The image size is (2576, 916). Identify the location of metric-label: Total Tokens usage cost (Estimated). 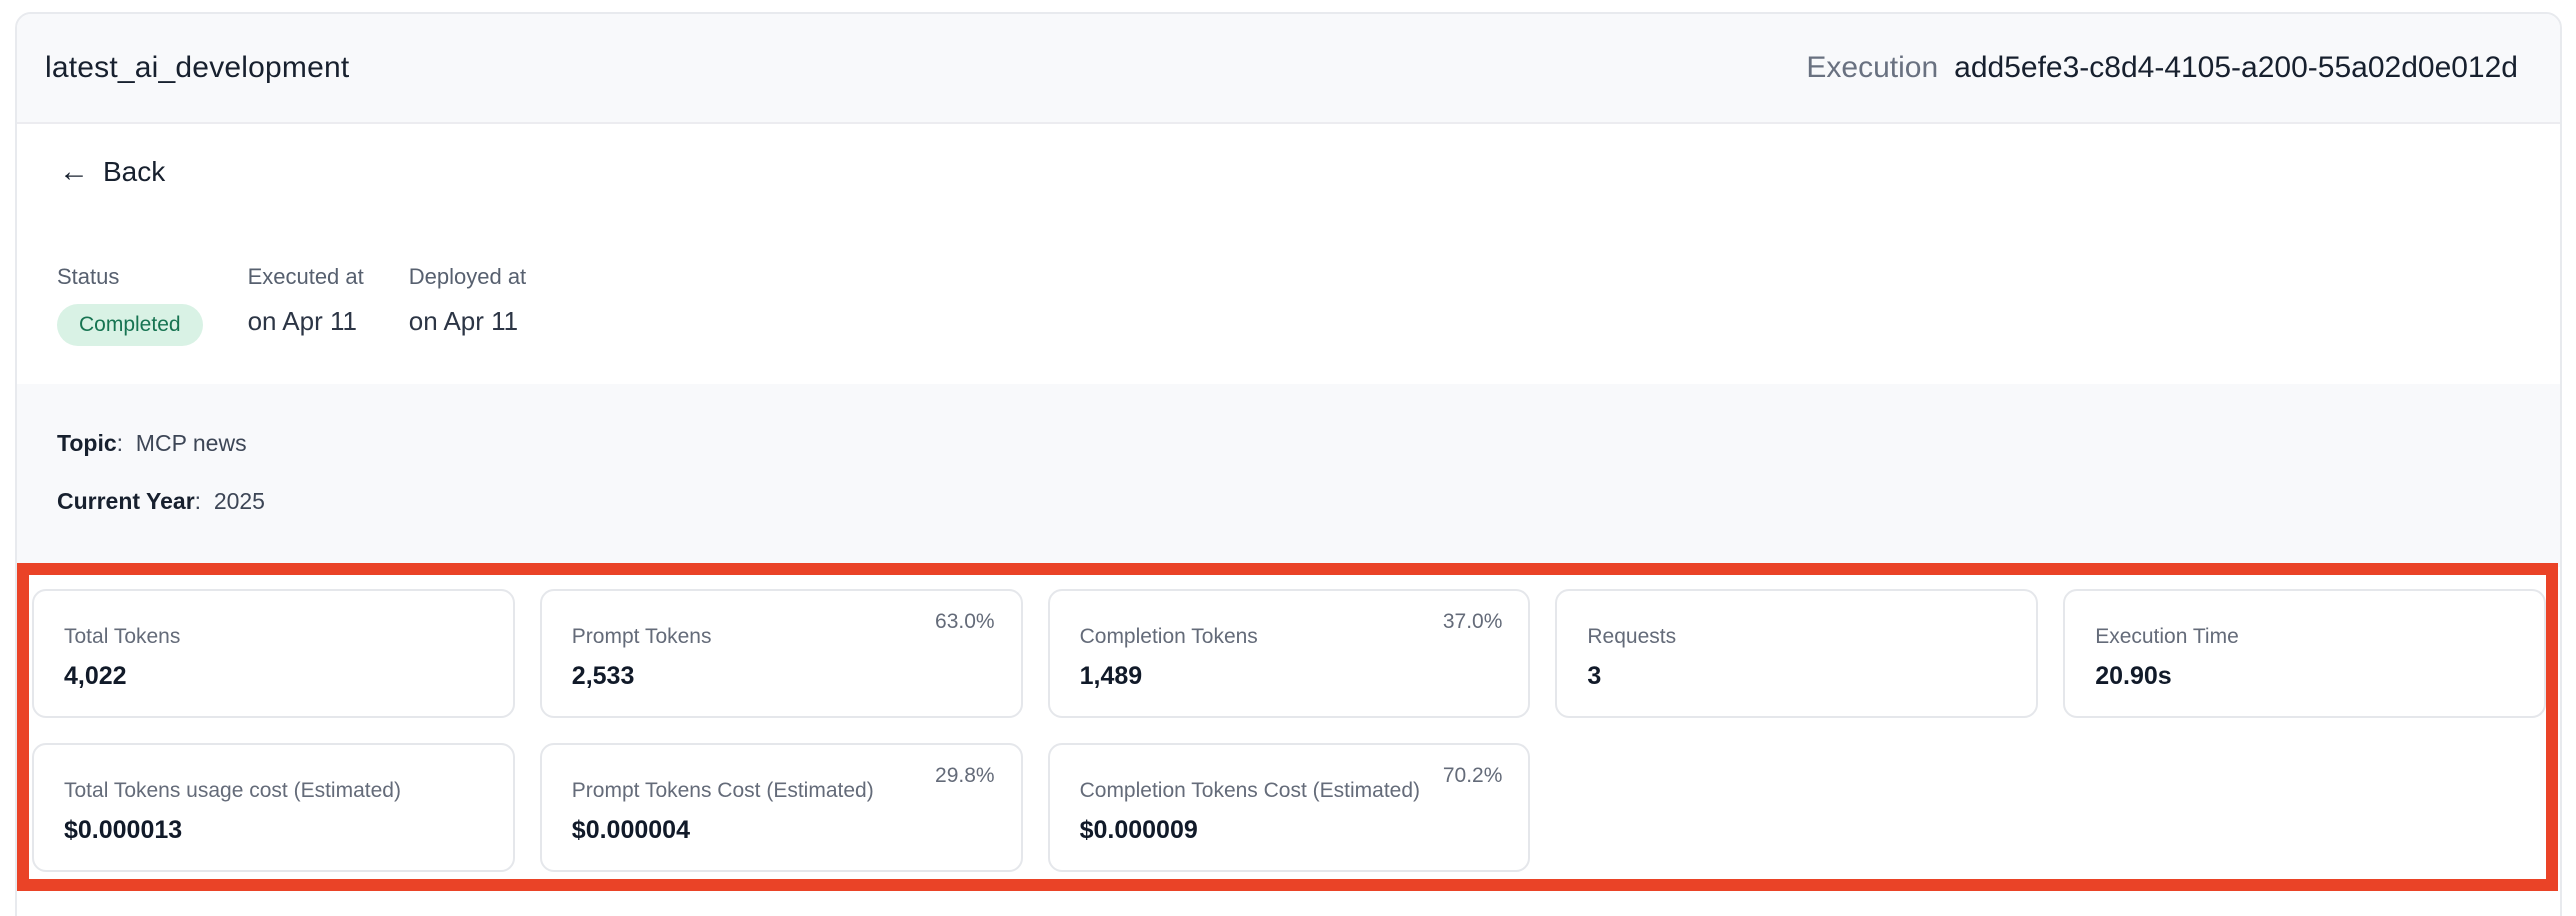
(232, 790).